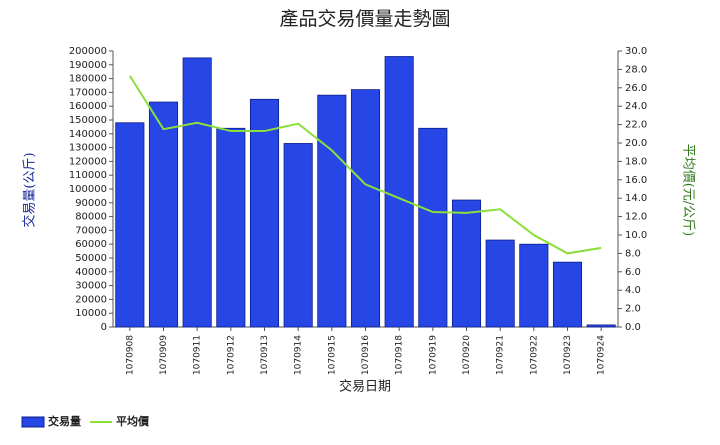  What do you see at coordinates (88, 92) in the screenshot?
I see `y-tick-label: 170000` at bounding box center [88, 92].